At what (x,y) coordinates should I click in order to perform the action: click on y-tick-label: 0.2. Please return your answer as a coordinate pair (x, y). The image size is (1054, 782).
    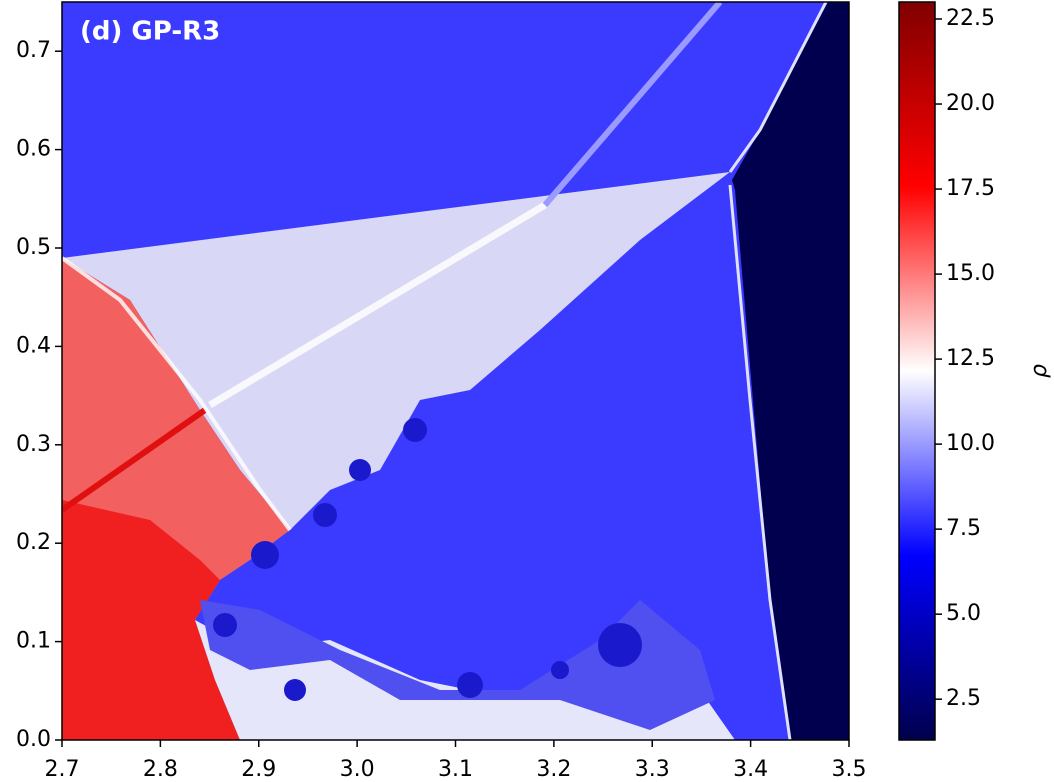
    Looking at the image, I should click on (33, 542).